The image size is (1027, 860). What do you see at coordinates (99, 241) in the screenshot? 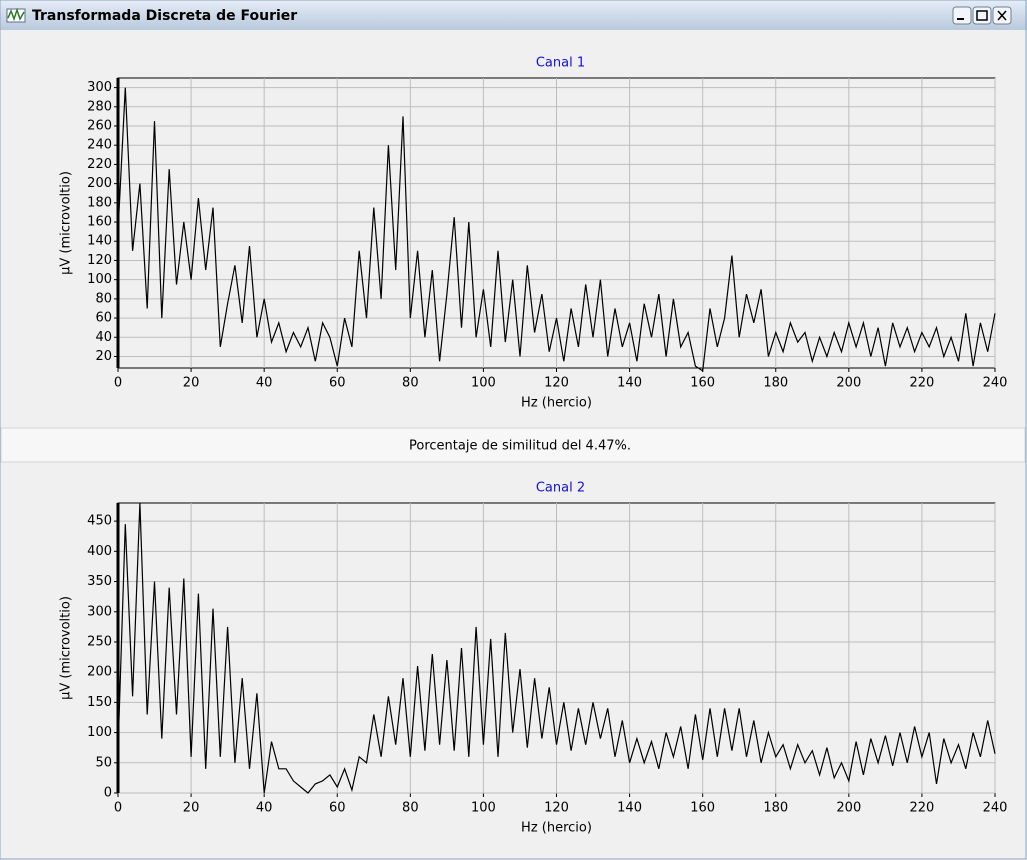
I see `y-tick-label: 140` at bounding box center [99, 241].